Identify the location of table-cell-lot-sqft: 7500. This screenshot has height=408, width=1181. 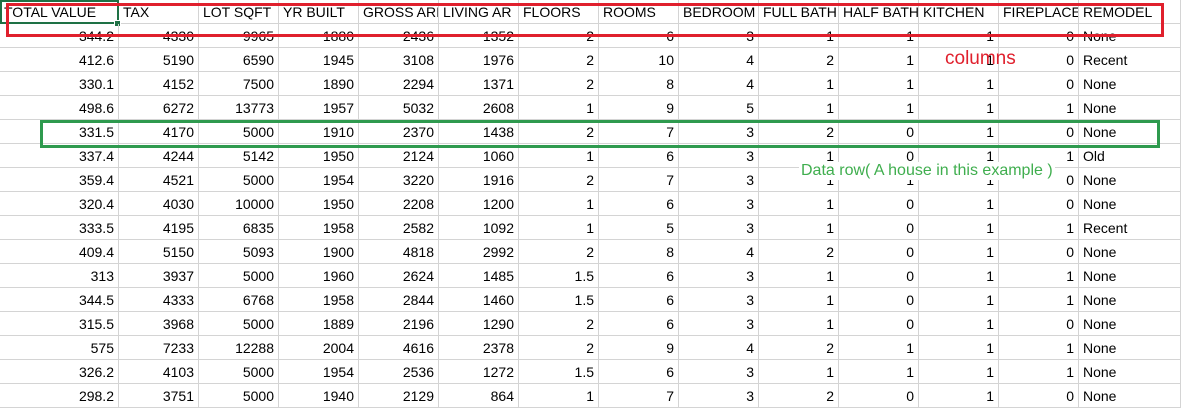
(239, 84).